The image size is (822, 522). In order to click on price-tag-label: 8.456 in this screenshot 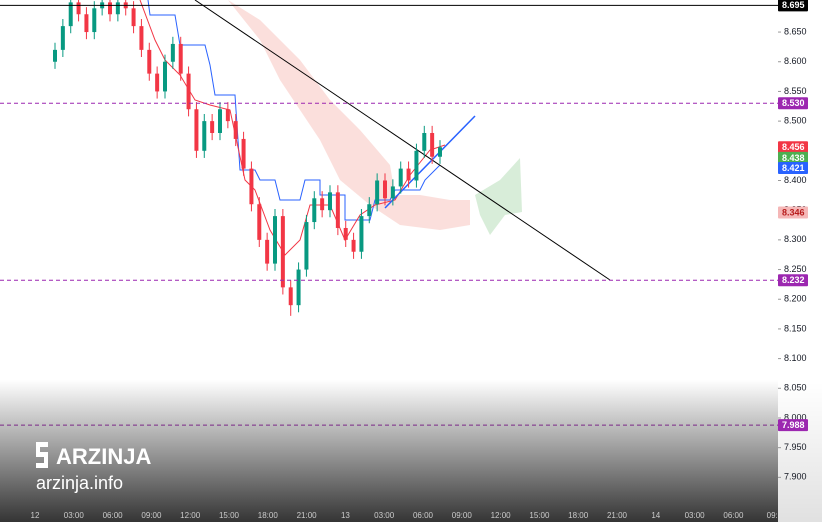, I will do `click(793, 147)`.